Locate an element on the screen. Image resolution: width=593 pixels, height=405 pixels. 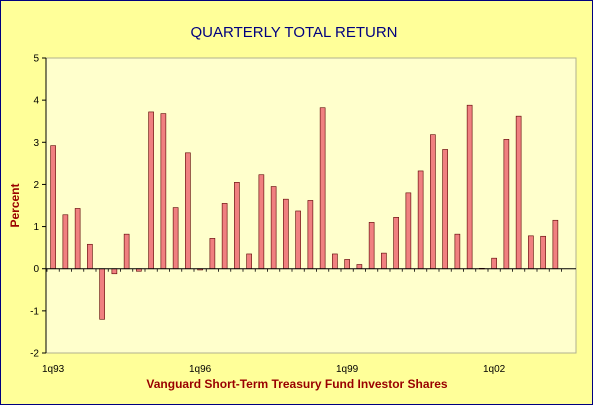
y-tick-labels: 5 4 3 2 1 0 -1 -2 is located at coordinates (38, 207).